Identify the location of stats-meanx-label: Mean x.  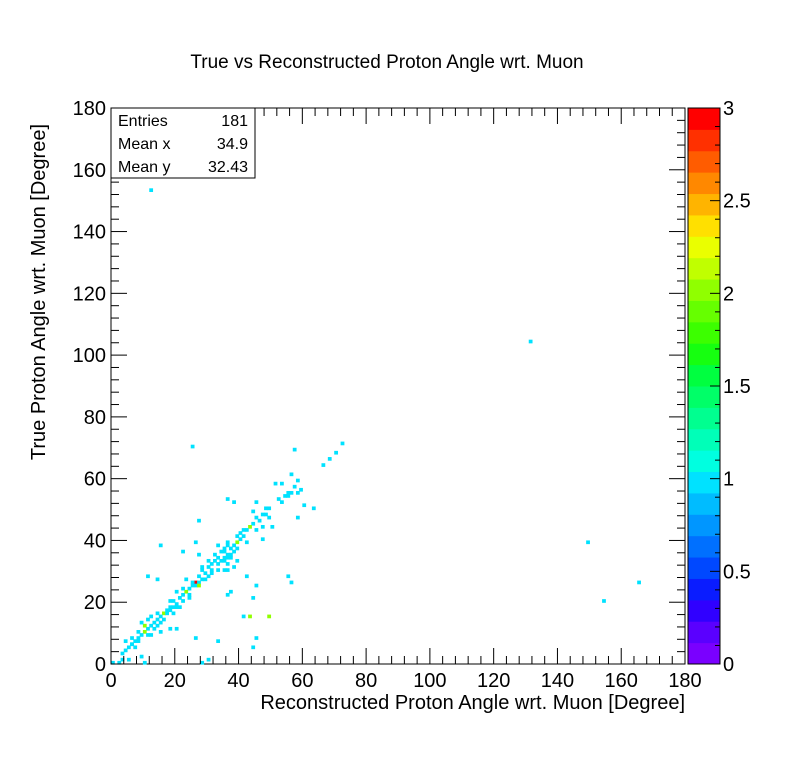
(144, 144).